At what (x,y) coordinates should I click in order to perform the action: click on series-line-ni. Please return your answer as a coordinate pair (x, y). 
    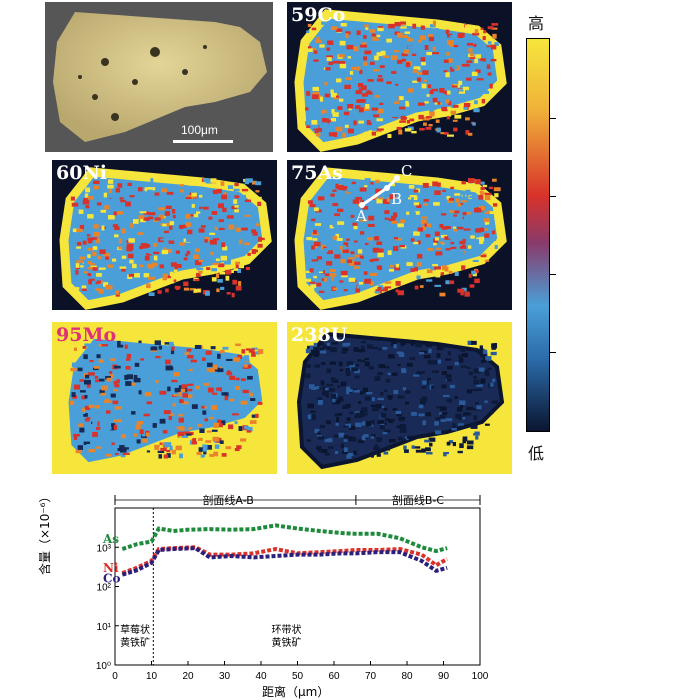
    Looking at the image, I should click on (285, 560).